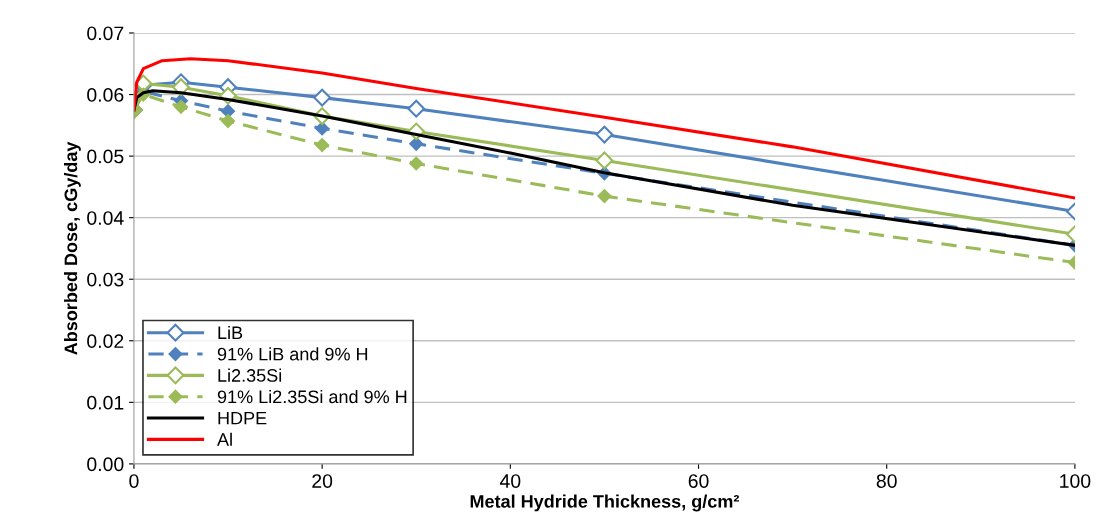 The width and height of the screenshot is (1107, 532). What do you see at coordinates (105, 402) in the screenshot?
I see `y-tick-label: 0.01` at bounding box center [105, 402].